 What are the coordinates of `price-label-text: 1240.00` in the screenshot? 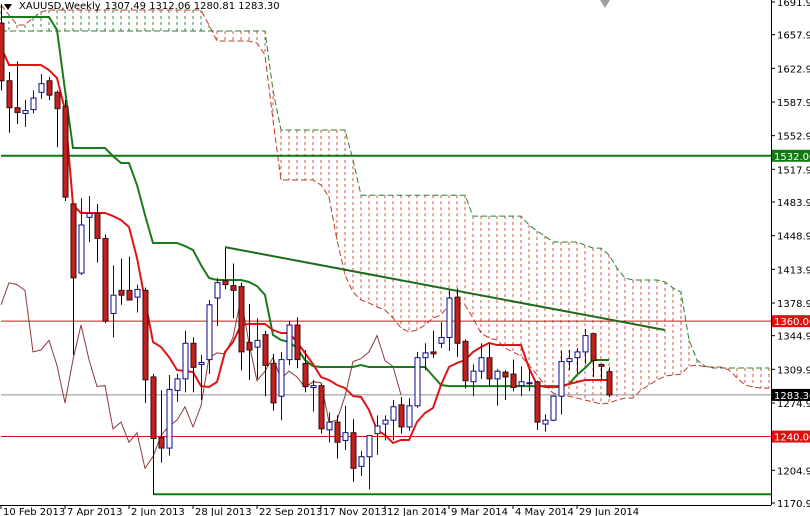 It's located at (792, 438).